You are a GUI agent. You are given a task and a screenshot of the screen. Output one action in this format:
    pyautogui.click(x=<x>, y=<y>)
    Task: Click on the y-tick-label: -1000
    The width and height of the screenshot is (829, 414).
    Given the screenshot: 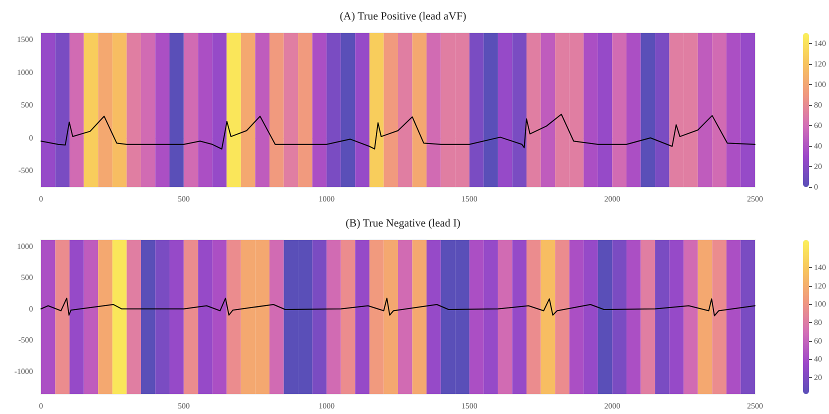 What is the action you would take?
    pyautogui.click(x=23, y=371)
    